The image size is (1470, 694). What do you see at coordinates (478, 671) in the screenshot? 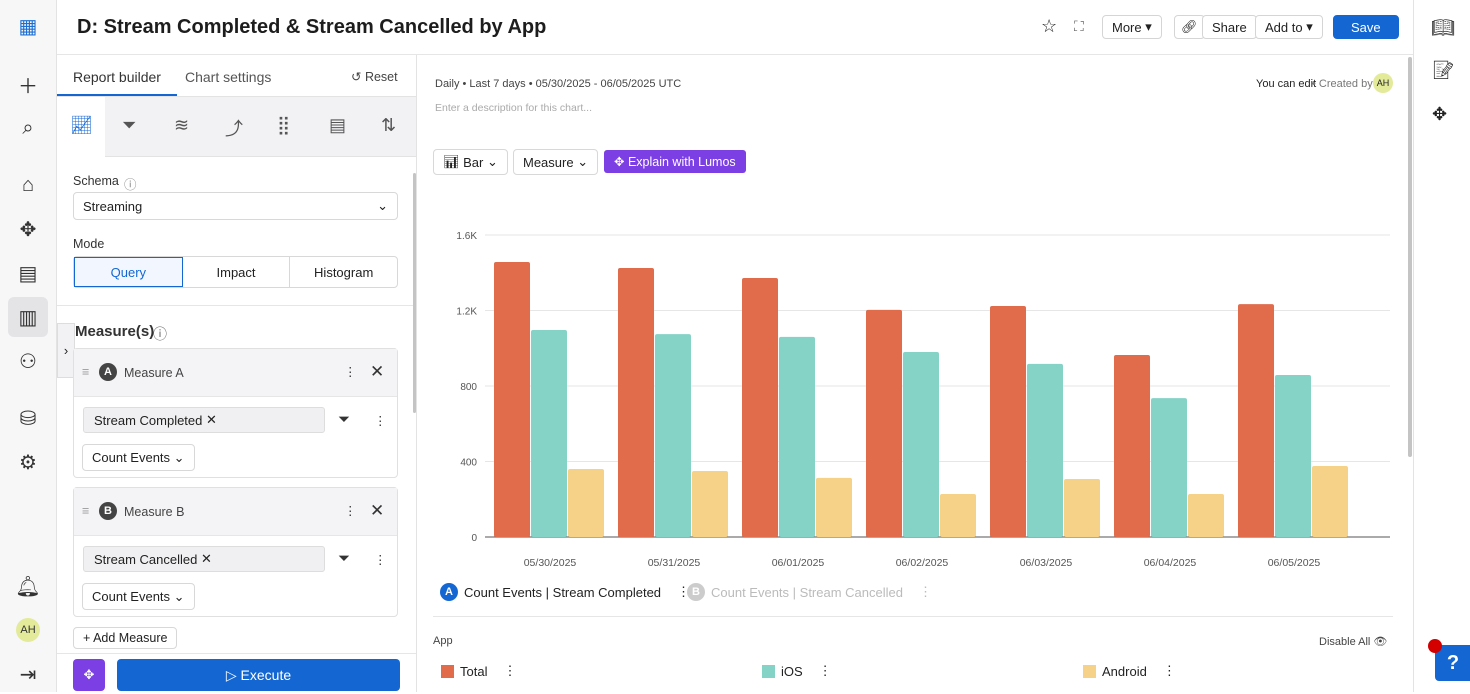
I see `legend-total: Total ⋮` at bounding box center [478, 671].